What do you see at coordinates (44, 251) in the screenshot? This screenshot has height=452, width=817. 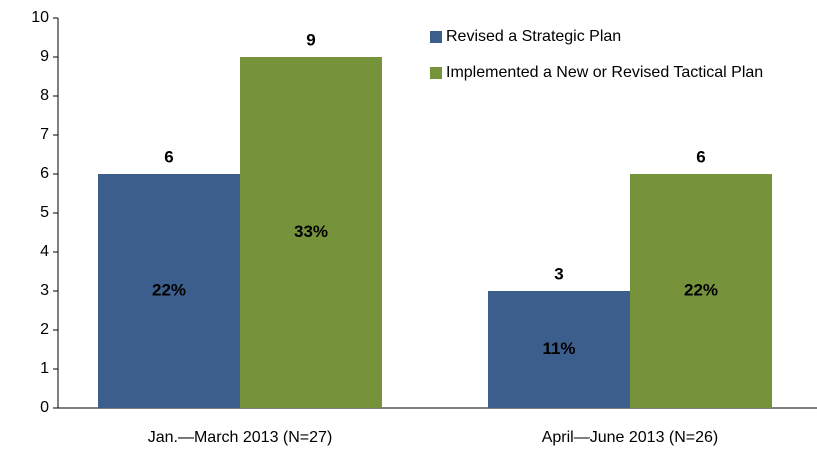 I see `y-tick-label: 4` at bounding box center [44, 251].